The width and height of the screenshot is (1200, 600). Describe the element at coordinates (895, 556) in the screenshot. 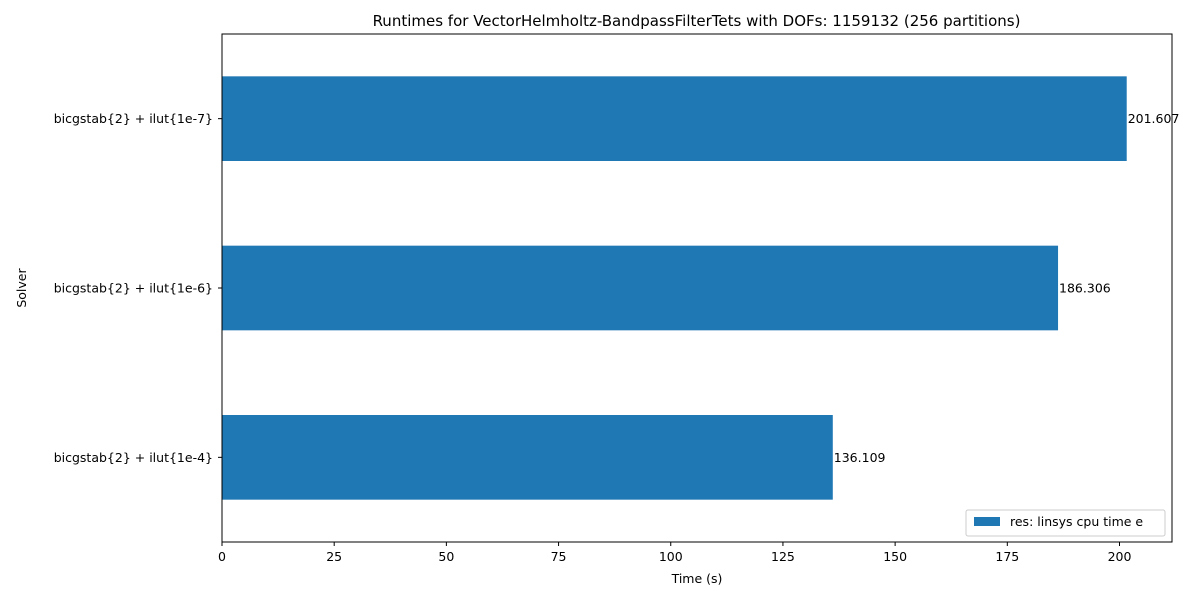

I see `x-tick-label: 150` at that location.